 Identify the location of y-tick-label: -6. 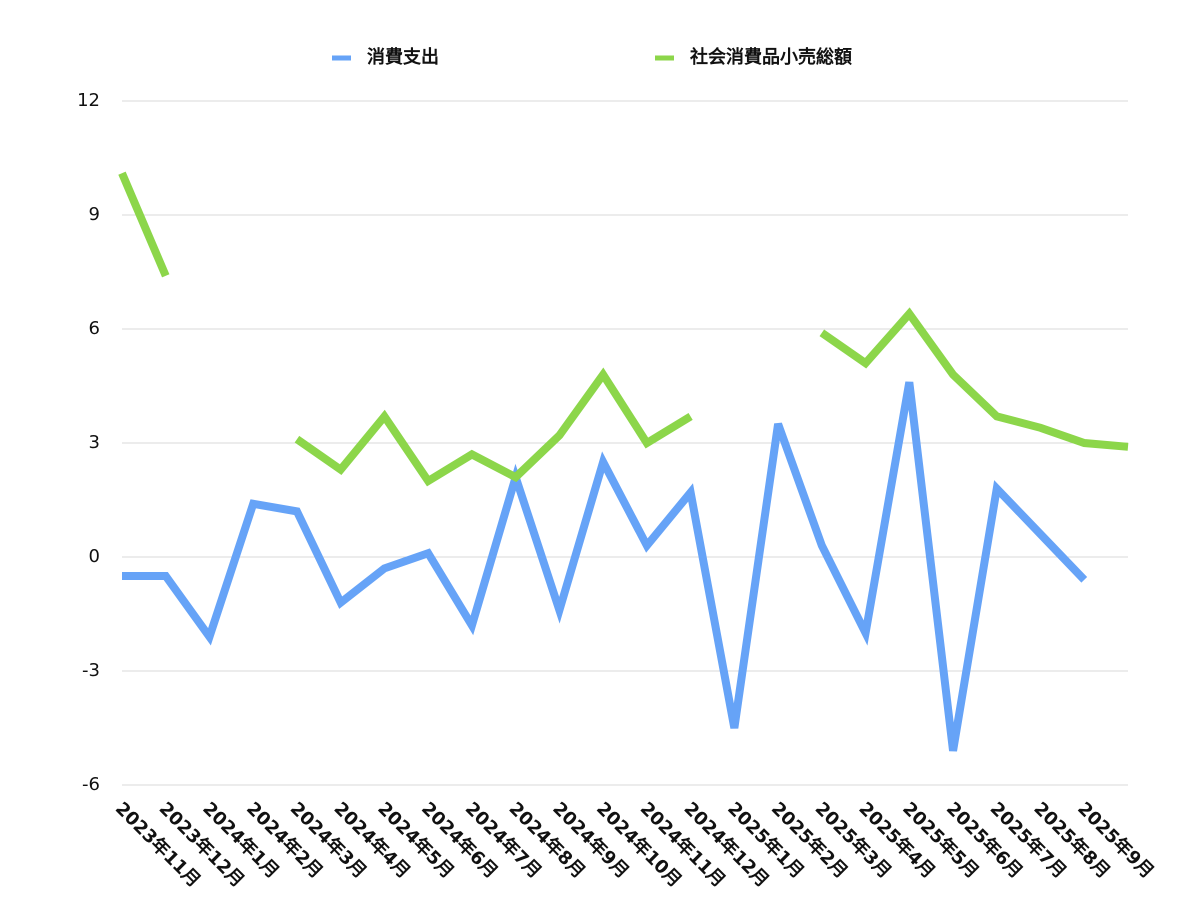
(91, 784).